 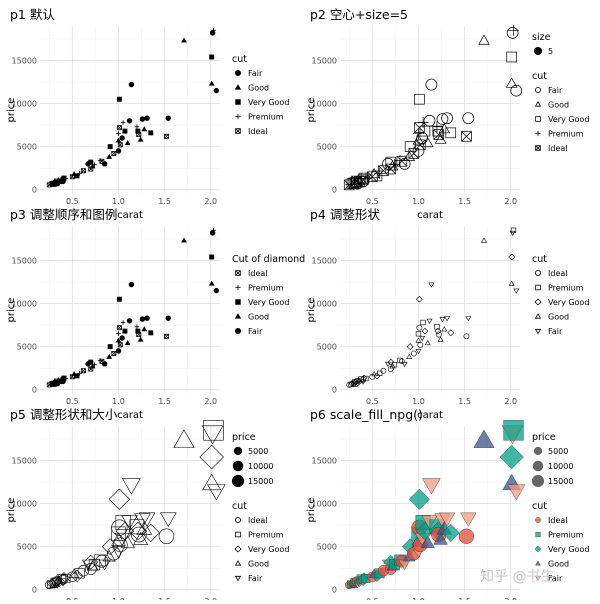 What do you see at coordinates (345, 214) in the screenshot?
I see `panel-title: p4 调整形状` at bounding box center [345, 214].